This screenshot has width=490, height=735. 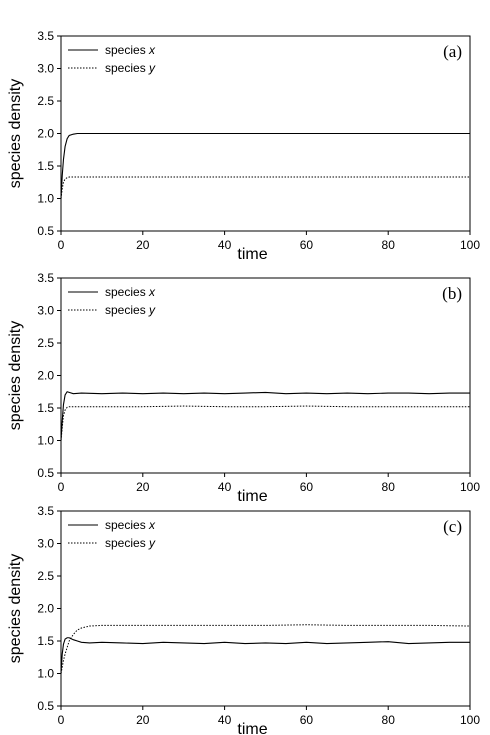 What do you see at coordinates (452, 51) in the screenshot?
I see `panel-label: (a)` at bounding box center [452, 51].